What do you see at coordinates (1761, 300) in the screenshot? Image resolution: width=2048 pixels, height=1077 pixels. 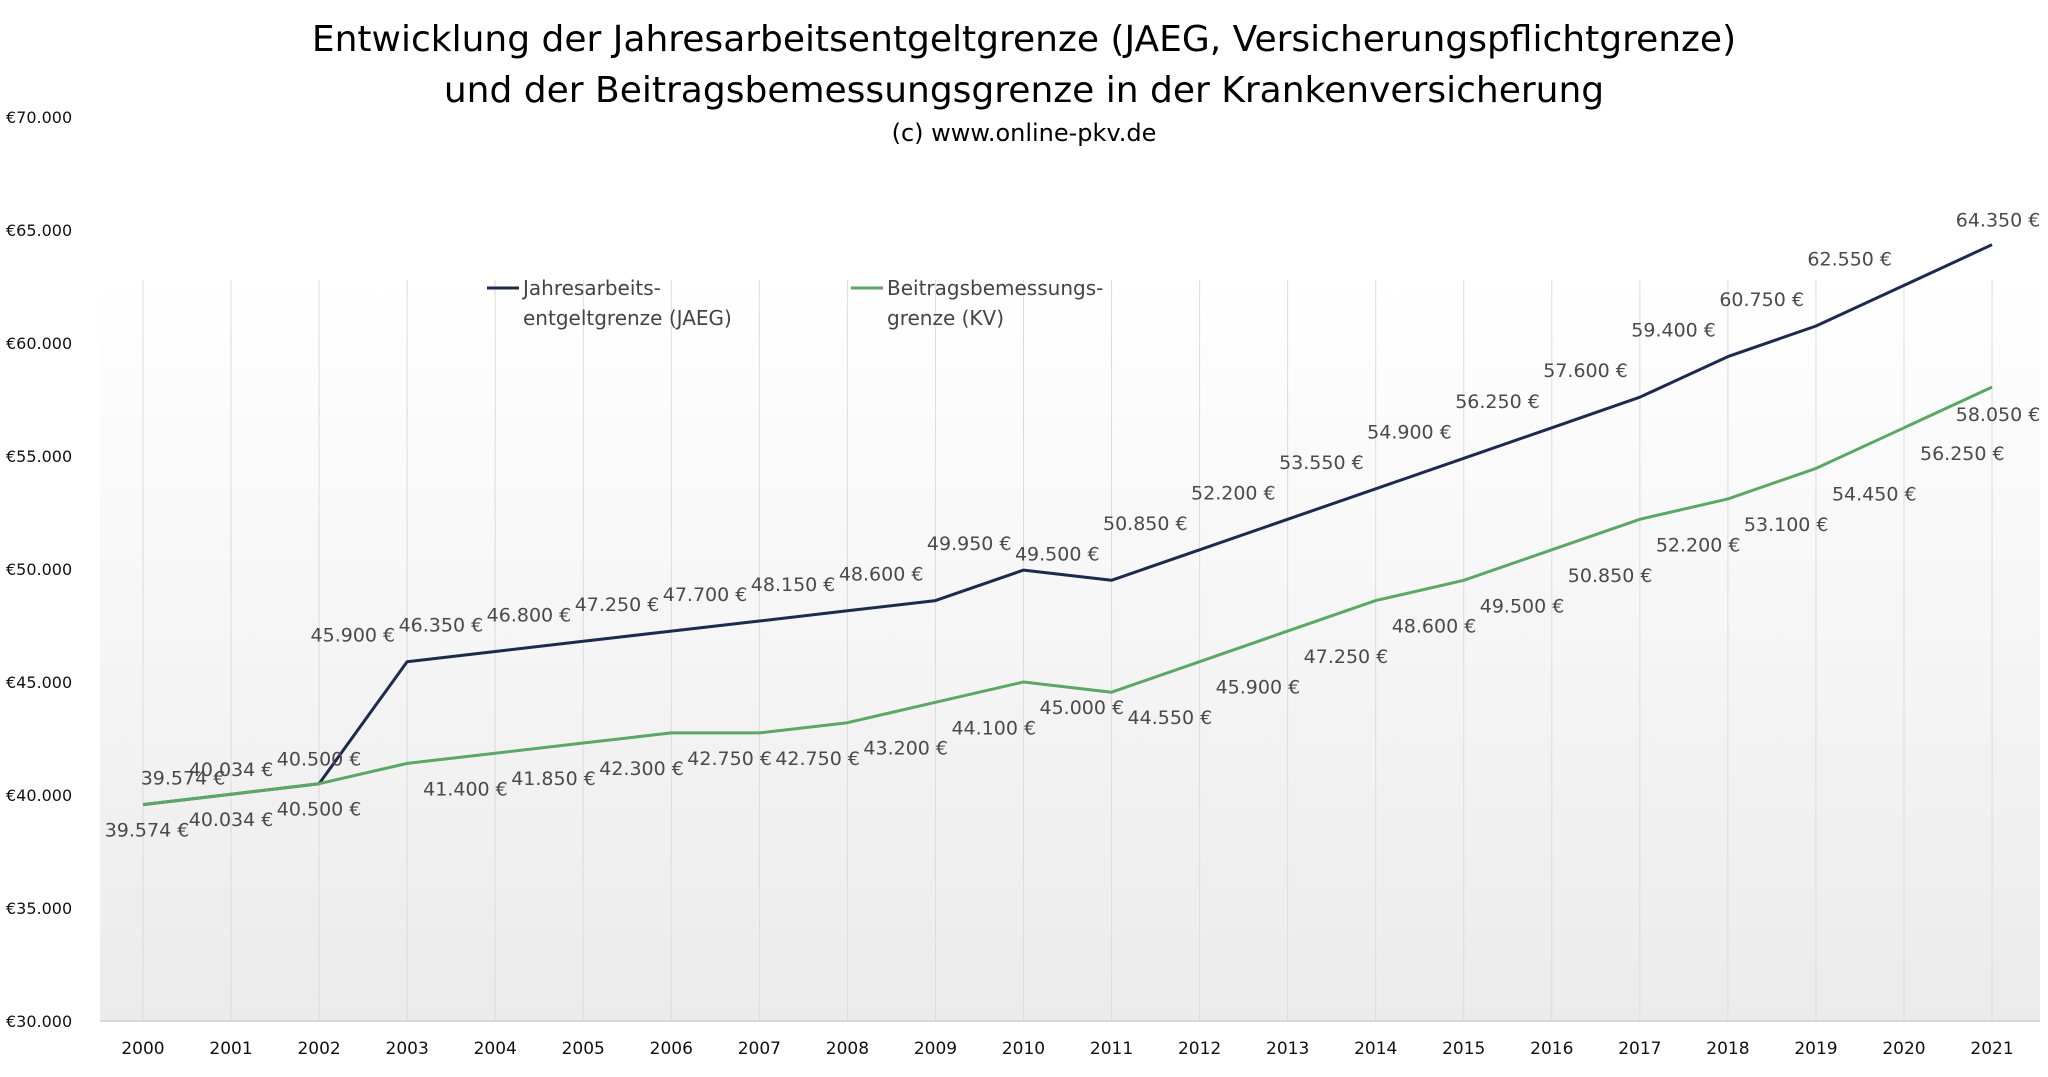 I see `data-label: 60.750 €` at bounding box center [1761, 300].